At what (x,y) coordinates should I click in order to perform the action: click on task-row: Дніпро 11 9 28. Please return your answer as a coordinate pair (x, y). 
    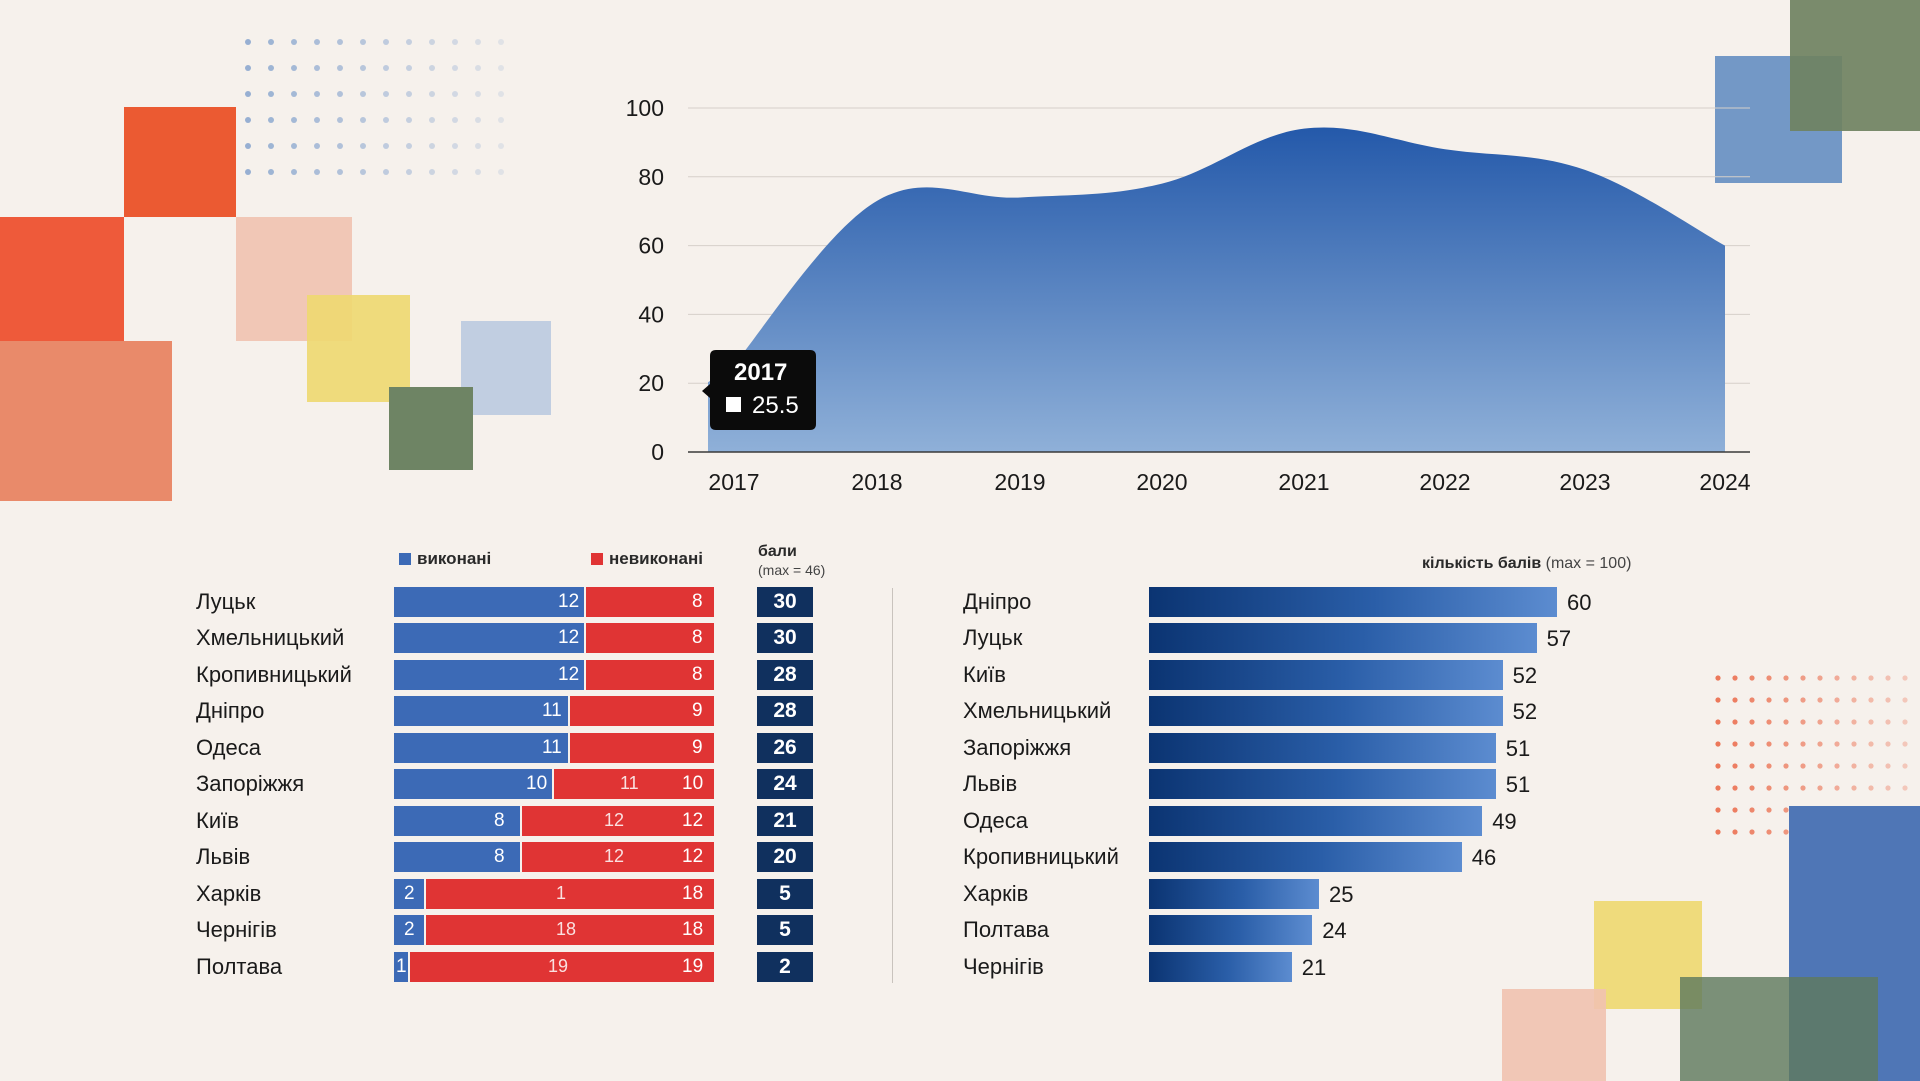
    Looking at the image, I should click on (415, 711).